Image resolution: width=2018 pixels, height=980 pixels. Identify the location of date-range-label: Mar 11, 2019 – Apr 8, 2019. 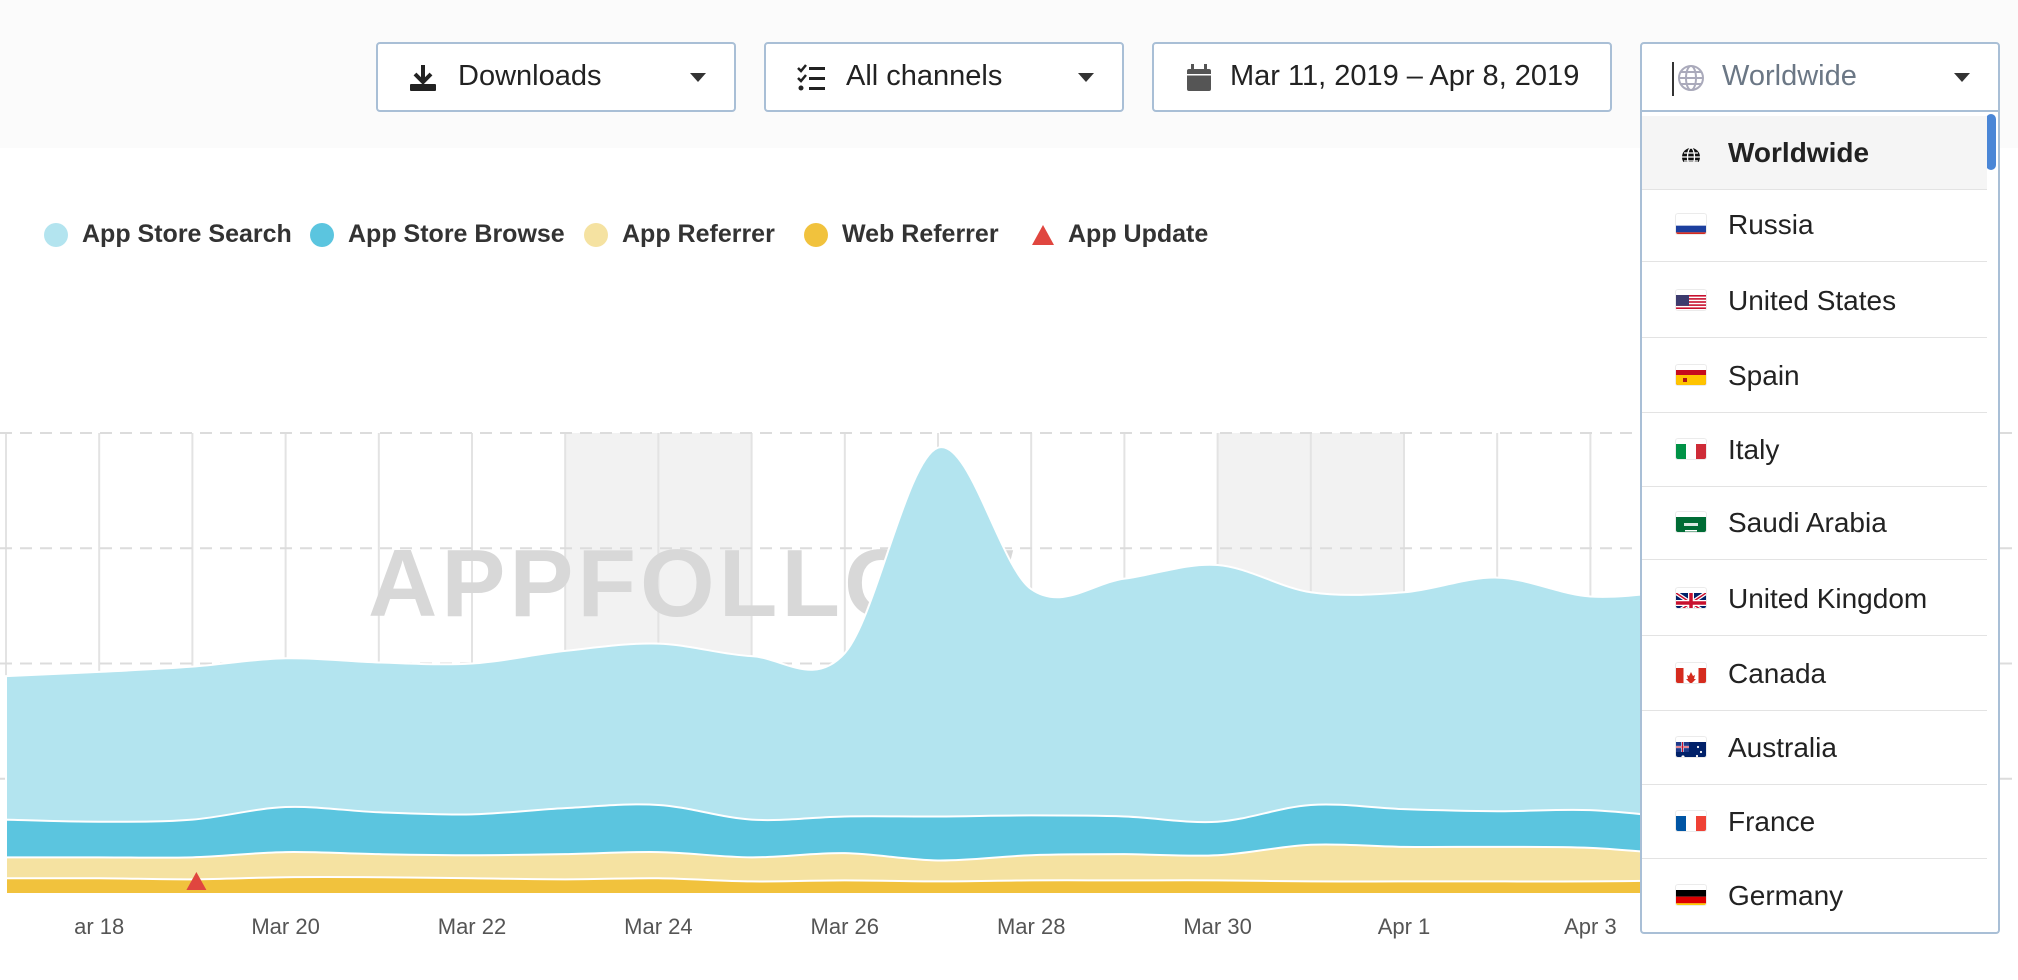
(1405, 76).